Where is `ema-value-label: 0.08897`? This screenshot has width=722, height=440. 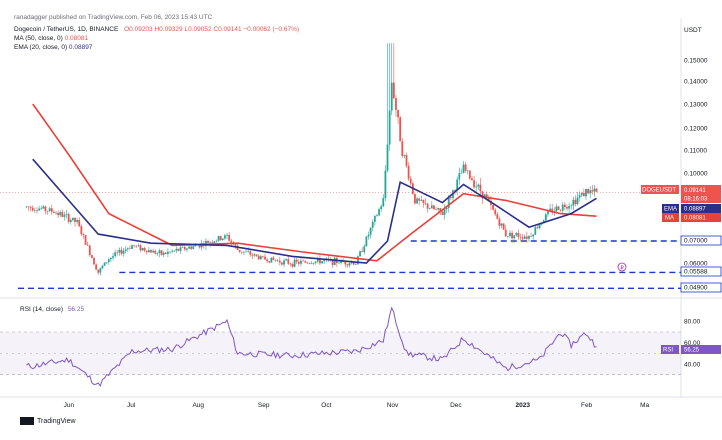
ema-value-label: 0.08897 is located at coordinates (695, 210).